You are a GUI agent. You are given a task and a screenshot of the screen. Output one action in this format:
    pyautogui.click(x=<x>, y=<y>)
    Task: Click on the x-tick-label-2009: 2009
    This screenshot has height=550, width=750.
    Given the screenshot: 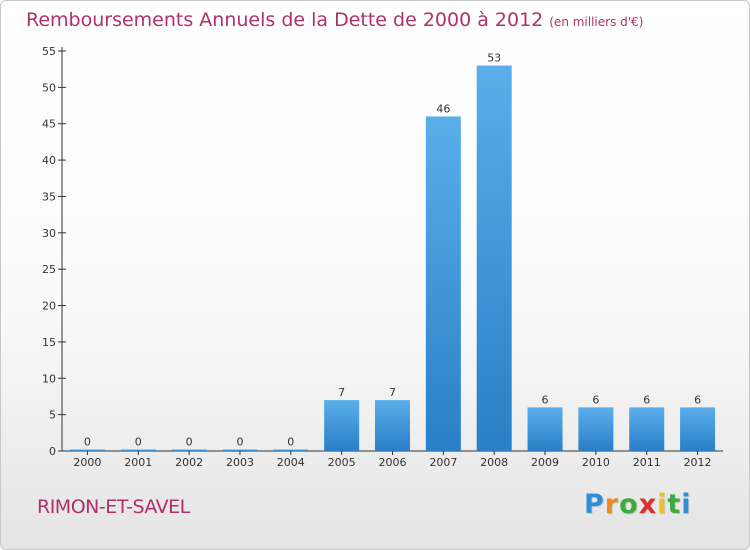 What is the action you would take?
    pyautogui.click(x=545, y=462)
    